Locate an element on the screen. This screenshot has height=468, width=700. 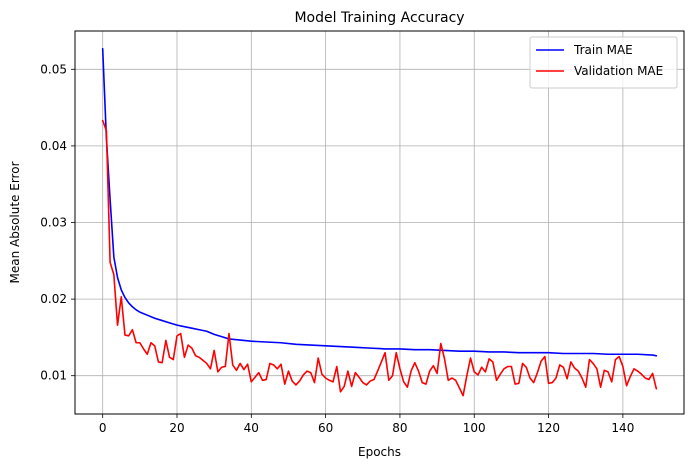
x-tick-label: 100 is located at coordinates (474, 428).